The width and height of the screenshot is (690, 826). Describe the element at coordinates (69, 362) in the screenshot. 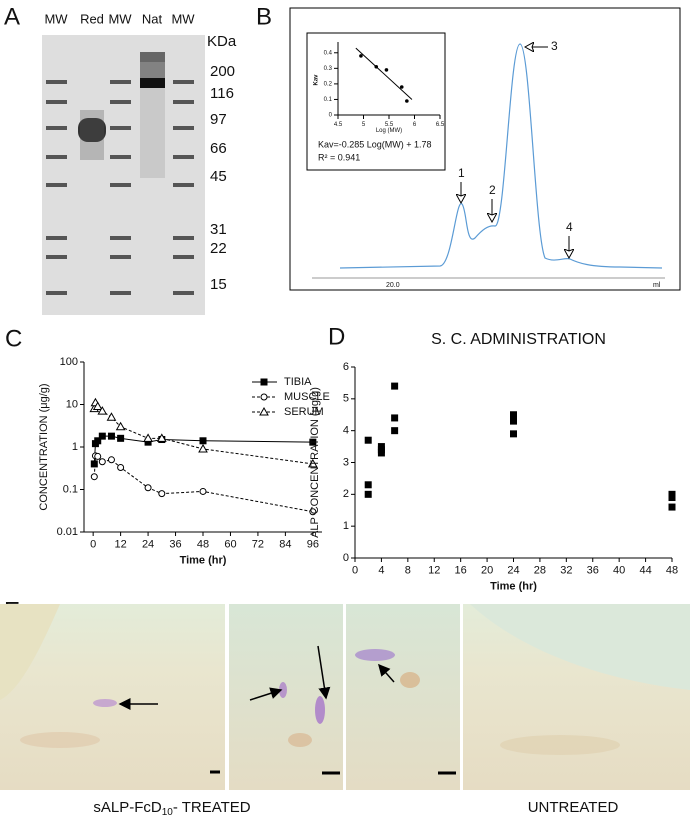

I see `y-tick-label: 100` at that location.